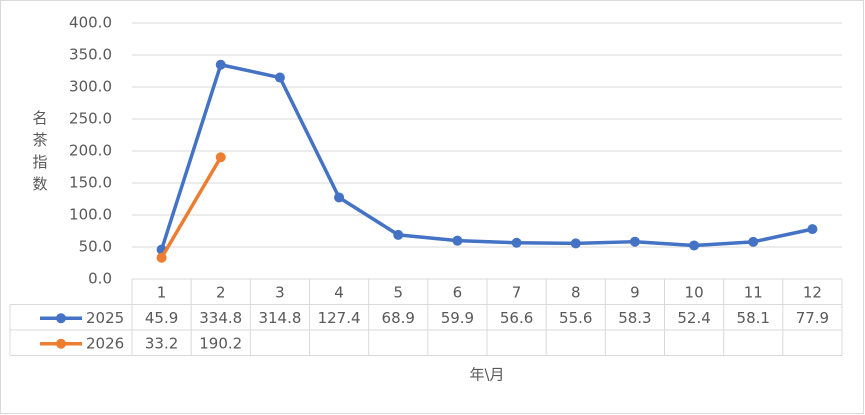  Describe the element at coordinates (100, 279) in the screenshot. I see `y-tick-label: 0.0` at that location.